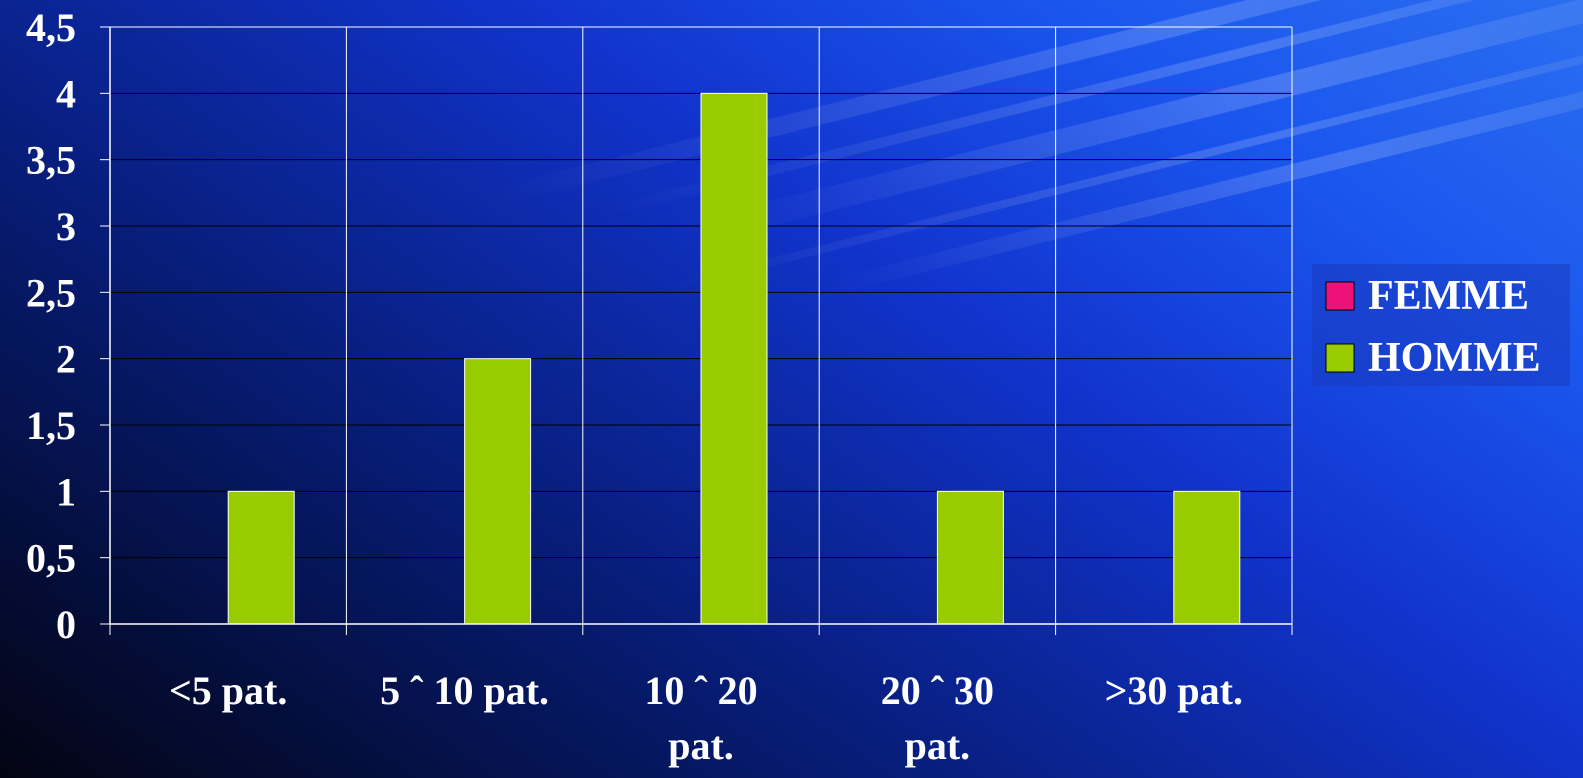  Describe the element at coordinates (464, 690) in the screenshot. I see `category-label: 5 ˆ 10 pat.` at that location.